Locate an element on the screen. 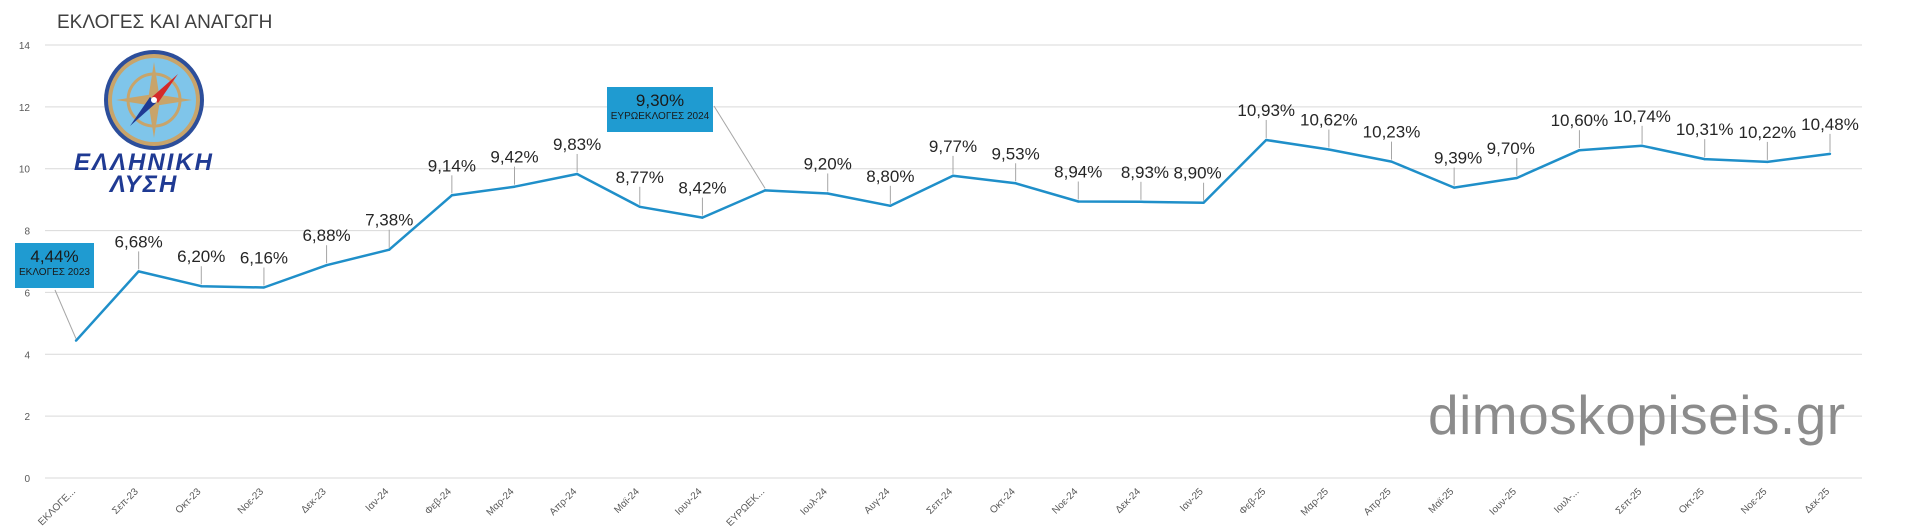 This screenshot has height=529, width=1920. compass-needle-south is located at coordinates (143, 111).